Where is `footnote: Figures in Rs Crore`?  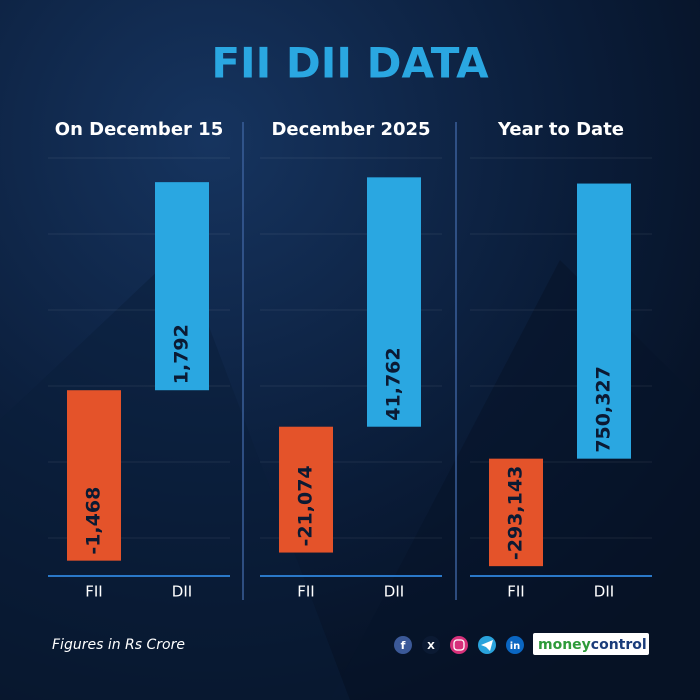 footnote: Figures in Rs Crore is located at coordinates (118, 645).